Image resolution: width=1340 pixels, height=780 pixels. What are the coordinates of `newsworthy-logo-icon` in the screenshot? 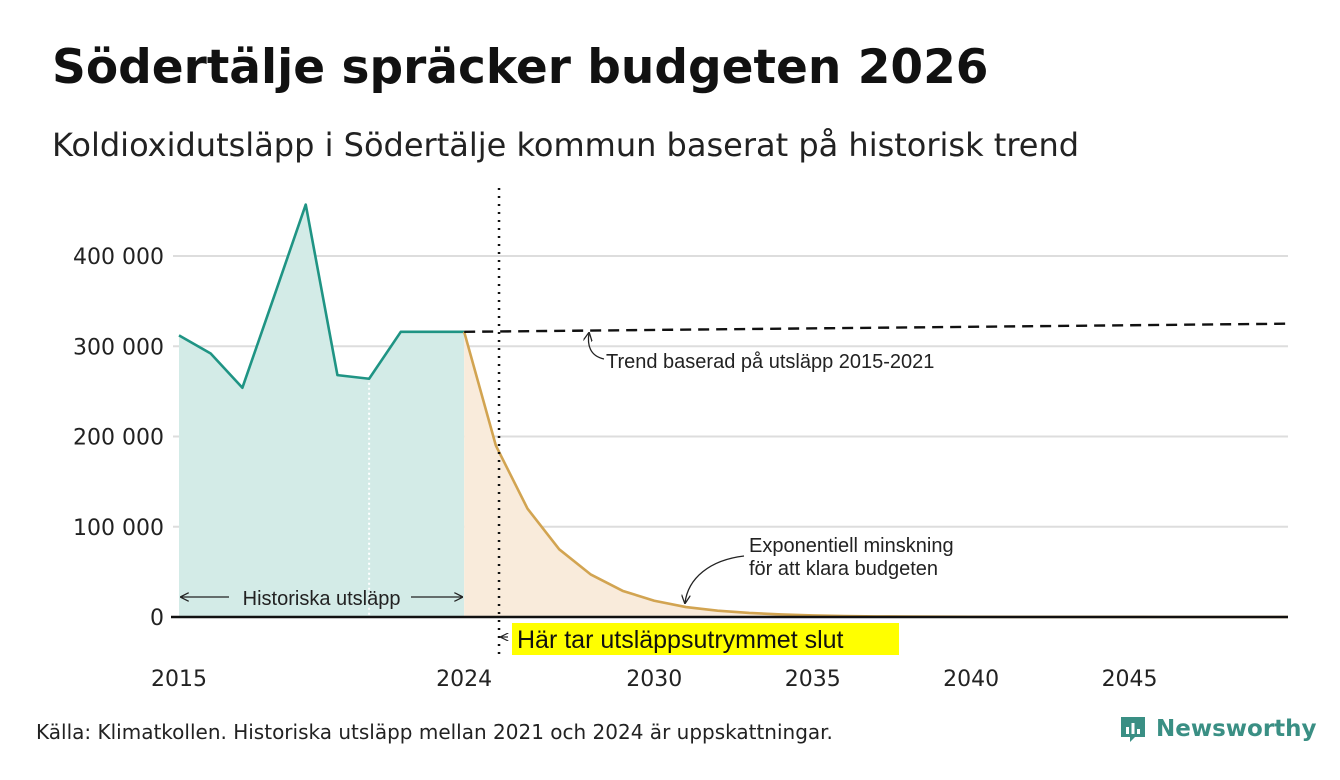 It's located at (1133, 729).